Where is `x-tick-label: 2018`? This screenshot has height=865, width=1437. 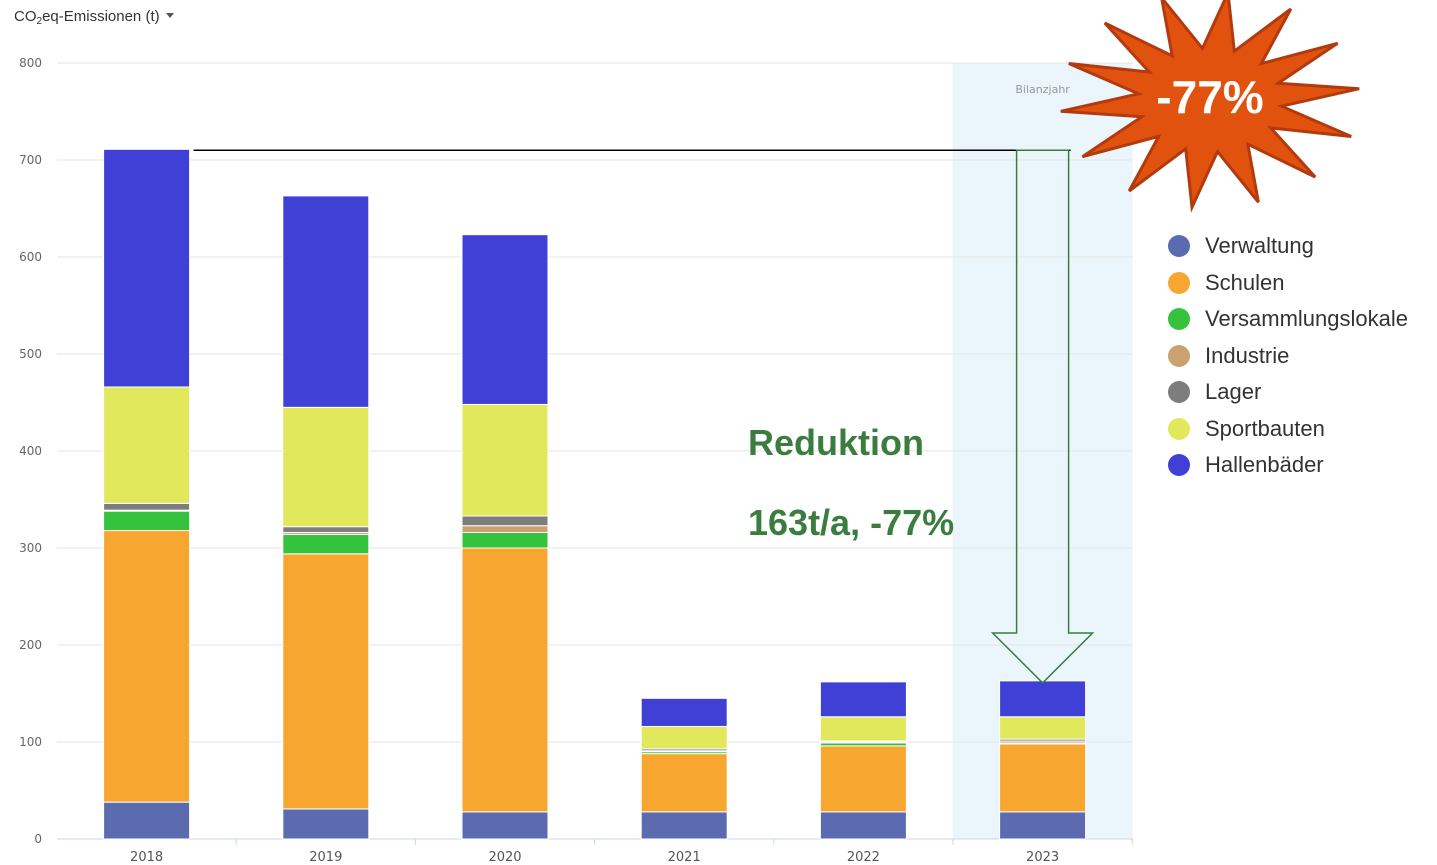 x-tick-label: 2018 is located at coordinates (146, 857).